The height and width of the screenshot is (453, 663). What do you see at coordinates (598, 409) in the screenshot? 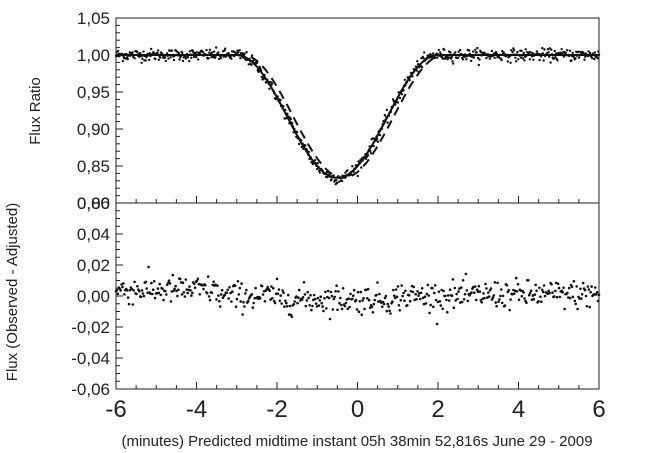
I see `x-tick-label: 6` at bounding box center [598, 409].